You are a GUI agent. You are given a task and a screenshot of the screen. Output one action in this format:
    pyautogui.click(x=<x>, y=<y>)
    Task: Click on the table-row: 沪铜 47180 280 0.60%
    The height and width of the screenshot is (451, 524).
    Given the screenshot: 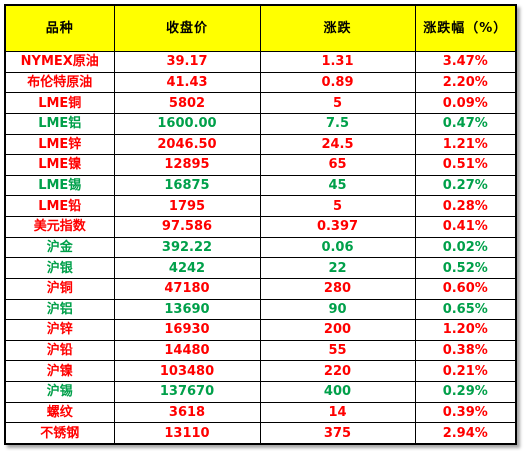 What is the action you would take?
    pyautogui.click(x=260, y=288)
    